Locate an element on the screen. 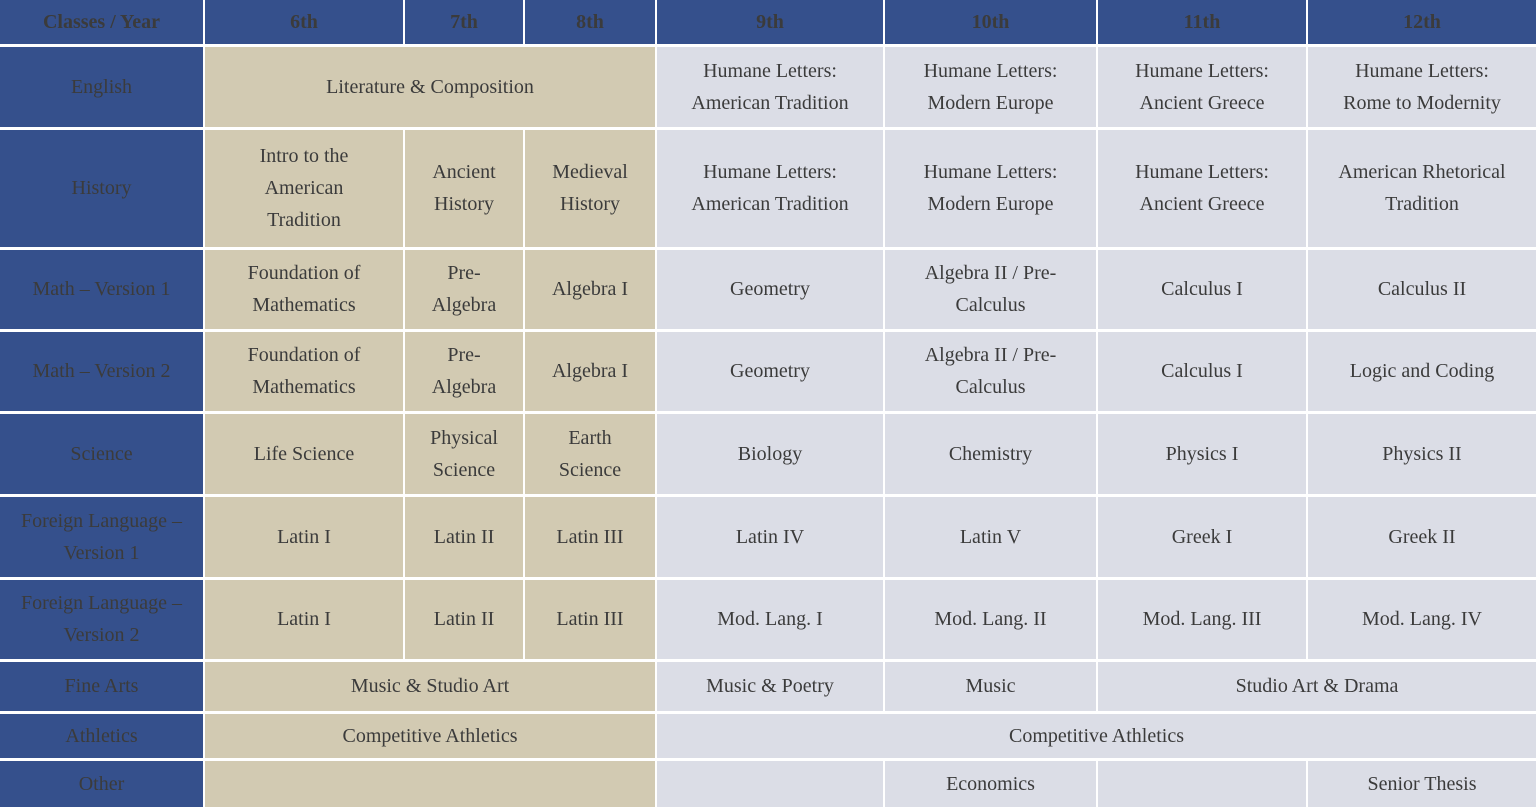 This screenshot has width=1536, height=807. cell-math-v2-12th: Logic and Coding is located at coordinates (1421, 371).